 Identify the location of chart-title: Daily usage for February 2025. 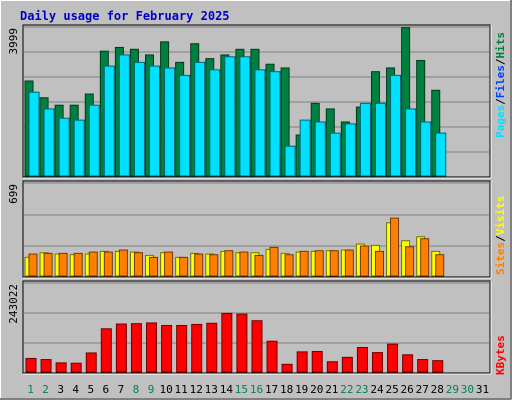
(125, 16).